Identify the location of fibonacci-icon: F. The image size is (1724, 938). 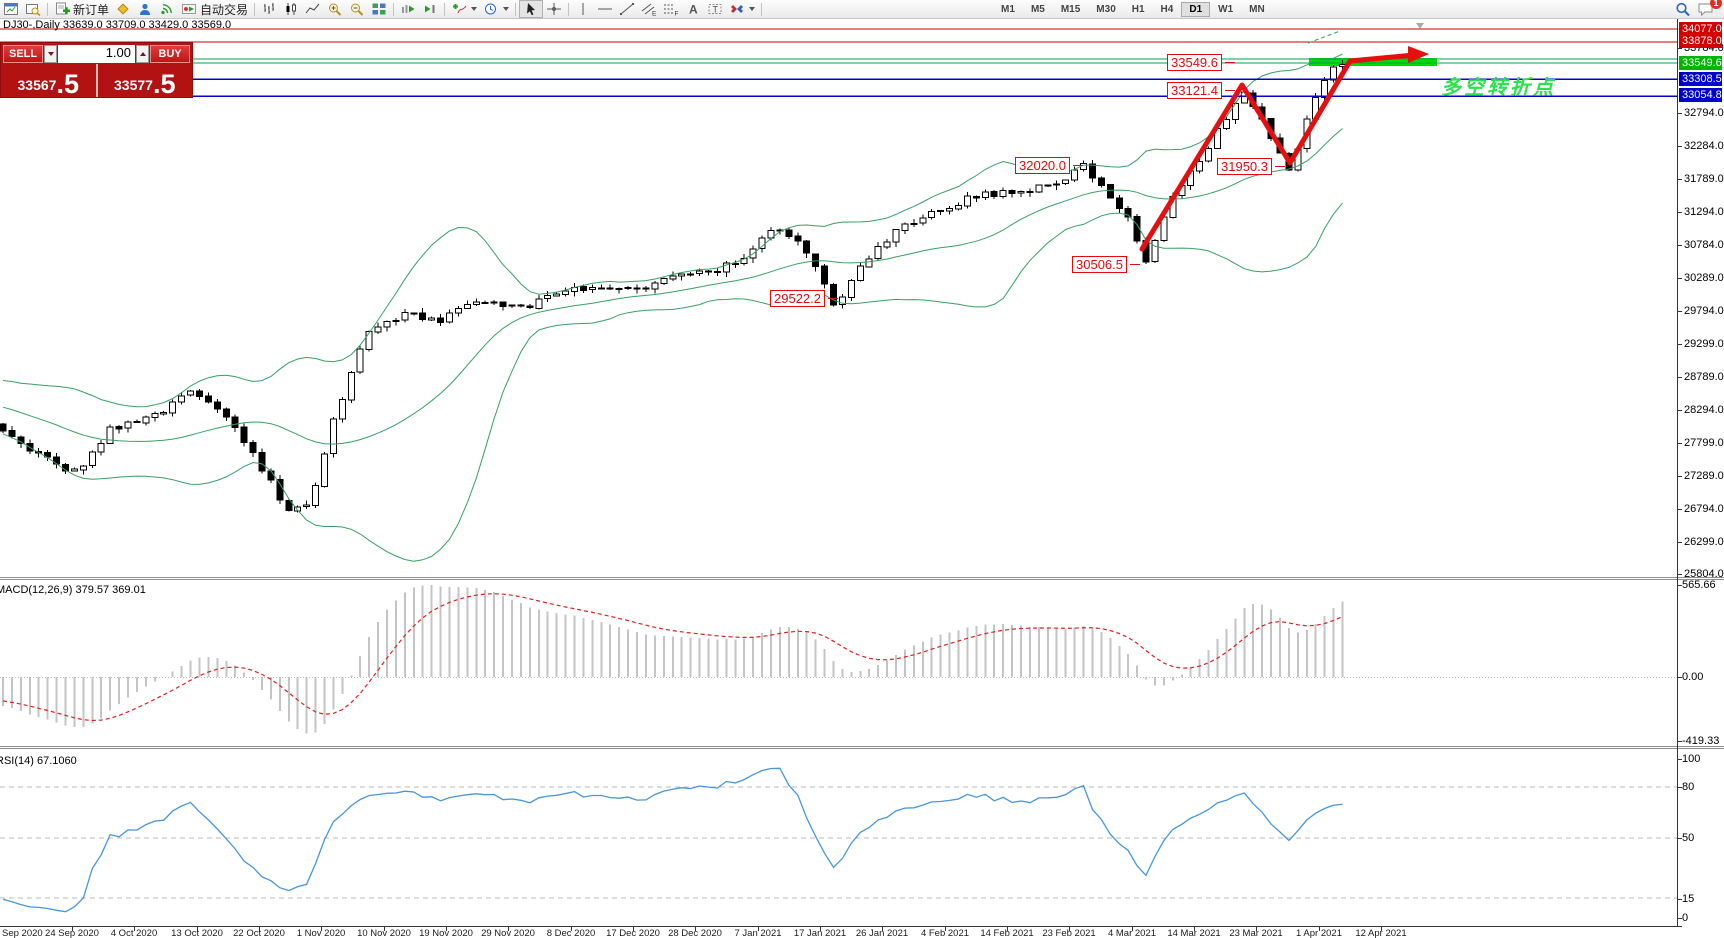
(671, 10).